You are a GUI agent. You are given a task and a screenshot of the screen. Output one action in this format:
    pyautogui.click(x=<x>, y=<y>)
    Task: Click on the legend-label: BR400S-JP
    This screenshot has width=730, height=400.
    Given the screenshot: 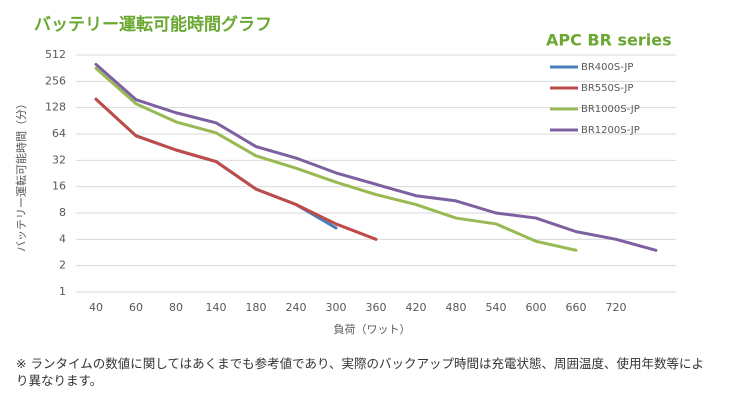 What is the action you would take?
    pyautogui.click(x=607, y=67)
    